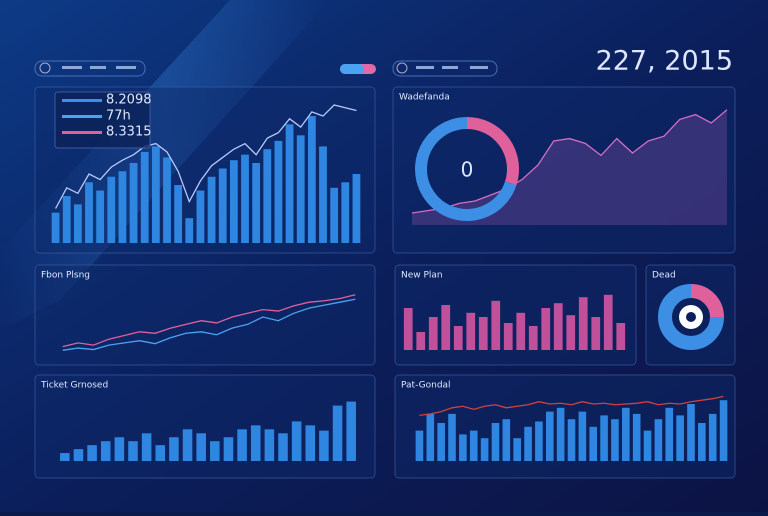 This screenshot has width=768, height=516. I want to click on panel-title: Dead, so click(664, 276).